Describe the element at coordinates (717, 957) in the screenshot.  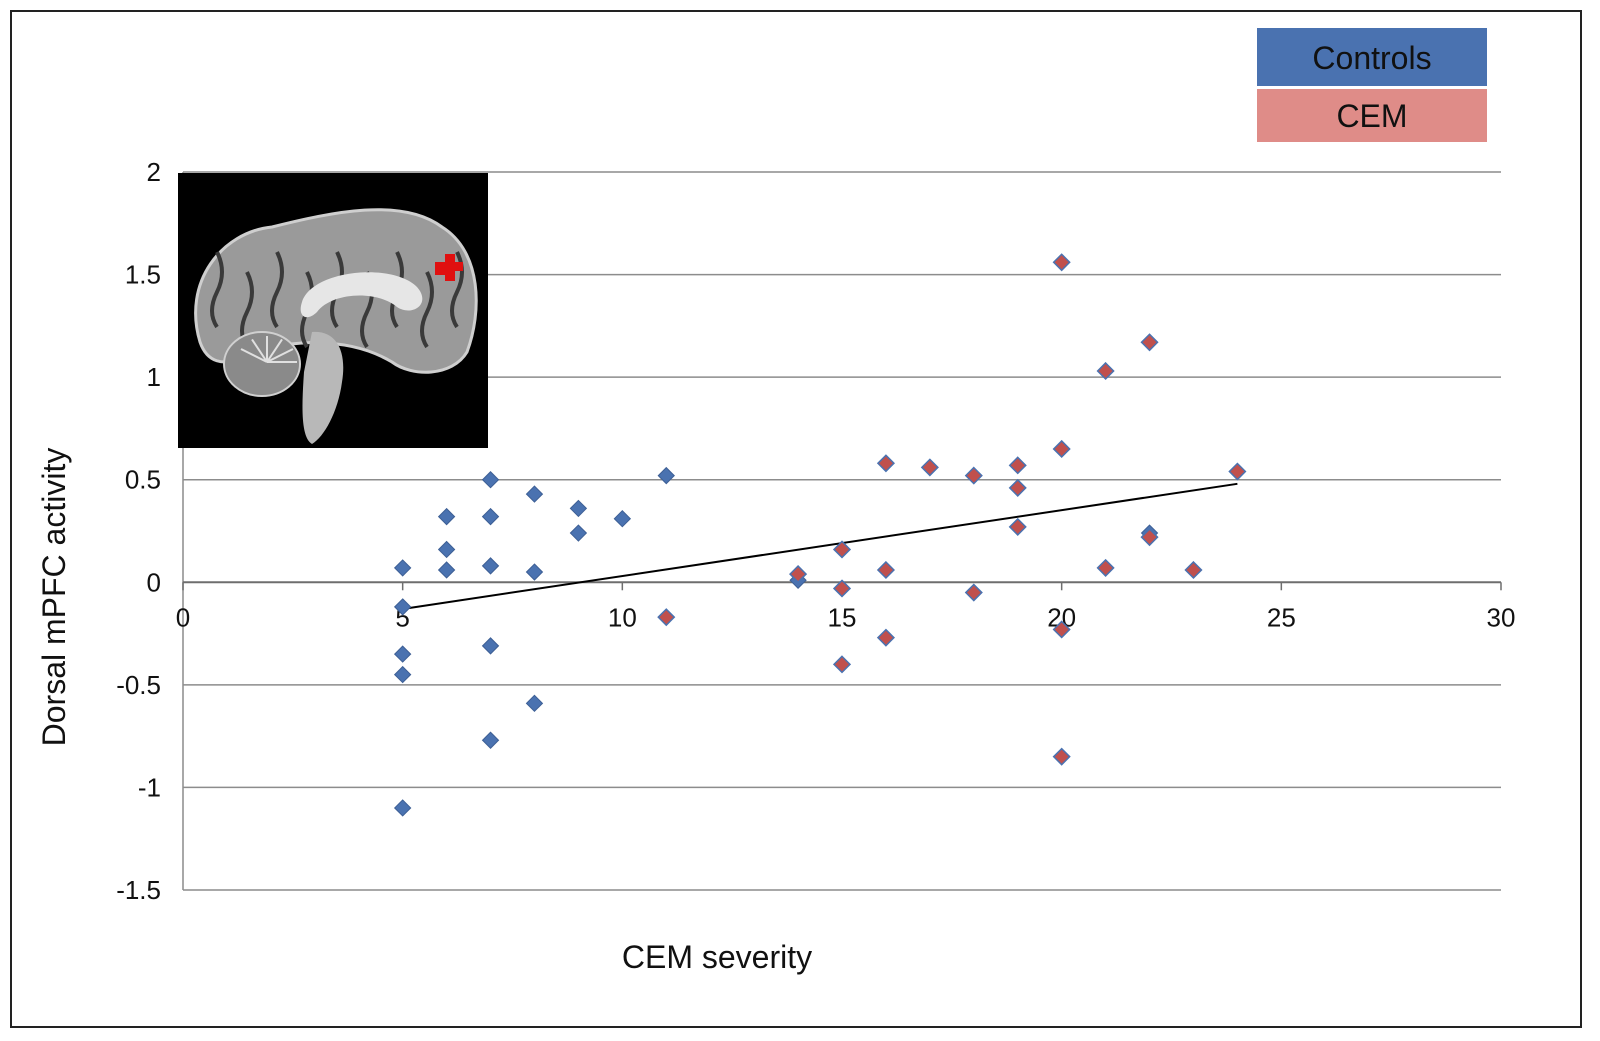
I see `x-axis-title: CEM severity` at that location.